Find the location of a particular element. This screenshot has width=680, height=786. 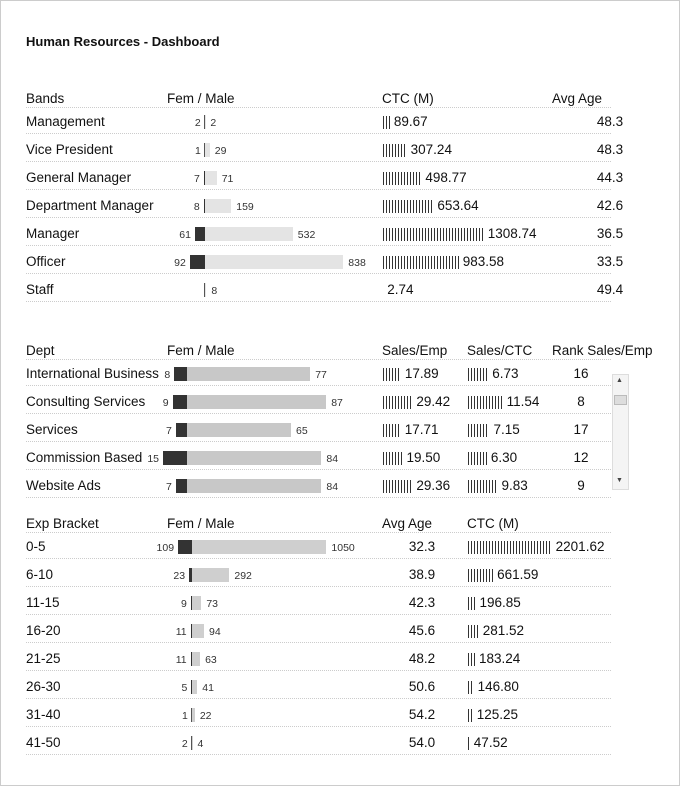

scroll-thumb is located at coordinates (620, 400).